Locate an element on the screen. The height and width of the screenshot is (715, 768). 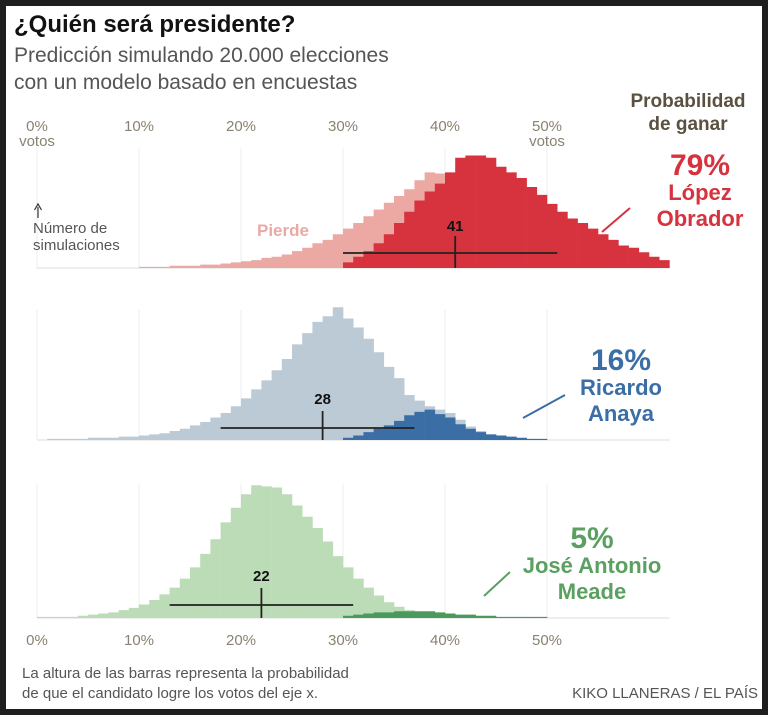
x-tick-label: 30% is located at coordinates (343, 640).